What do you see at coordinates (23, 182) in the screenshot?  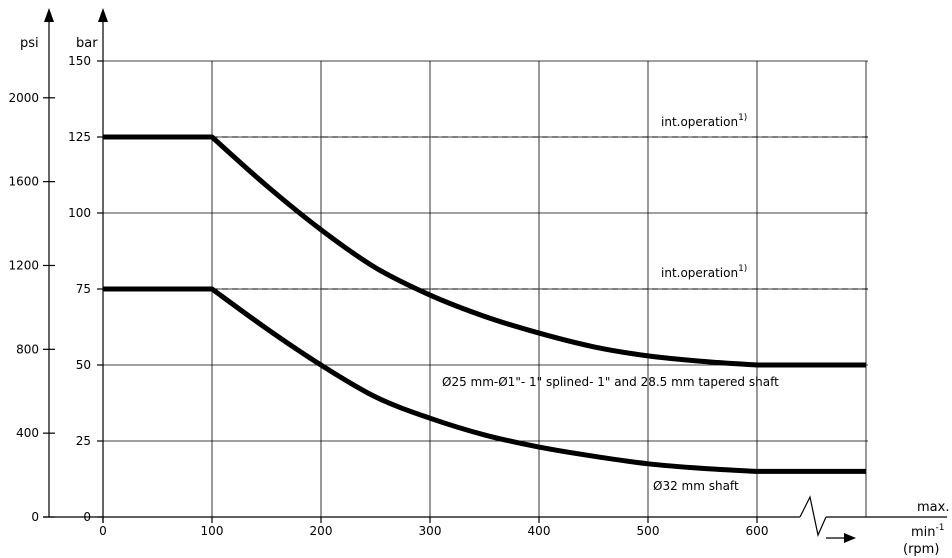 I see `psi-tick-label-1600: 1600` at bounding box center [23, 182].